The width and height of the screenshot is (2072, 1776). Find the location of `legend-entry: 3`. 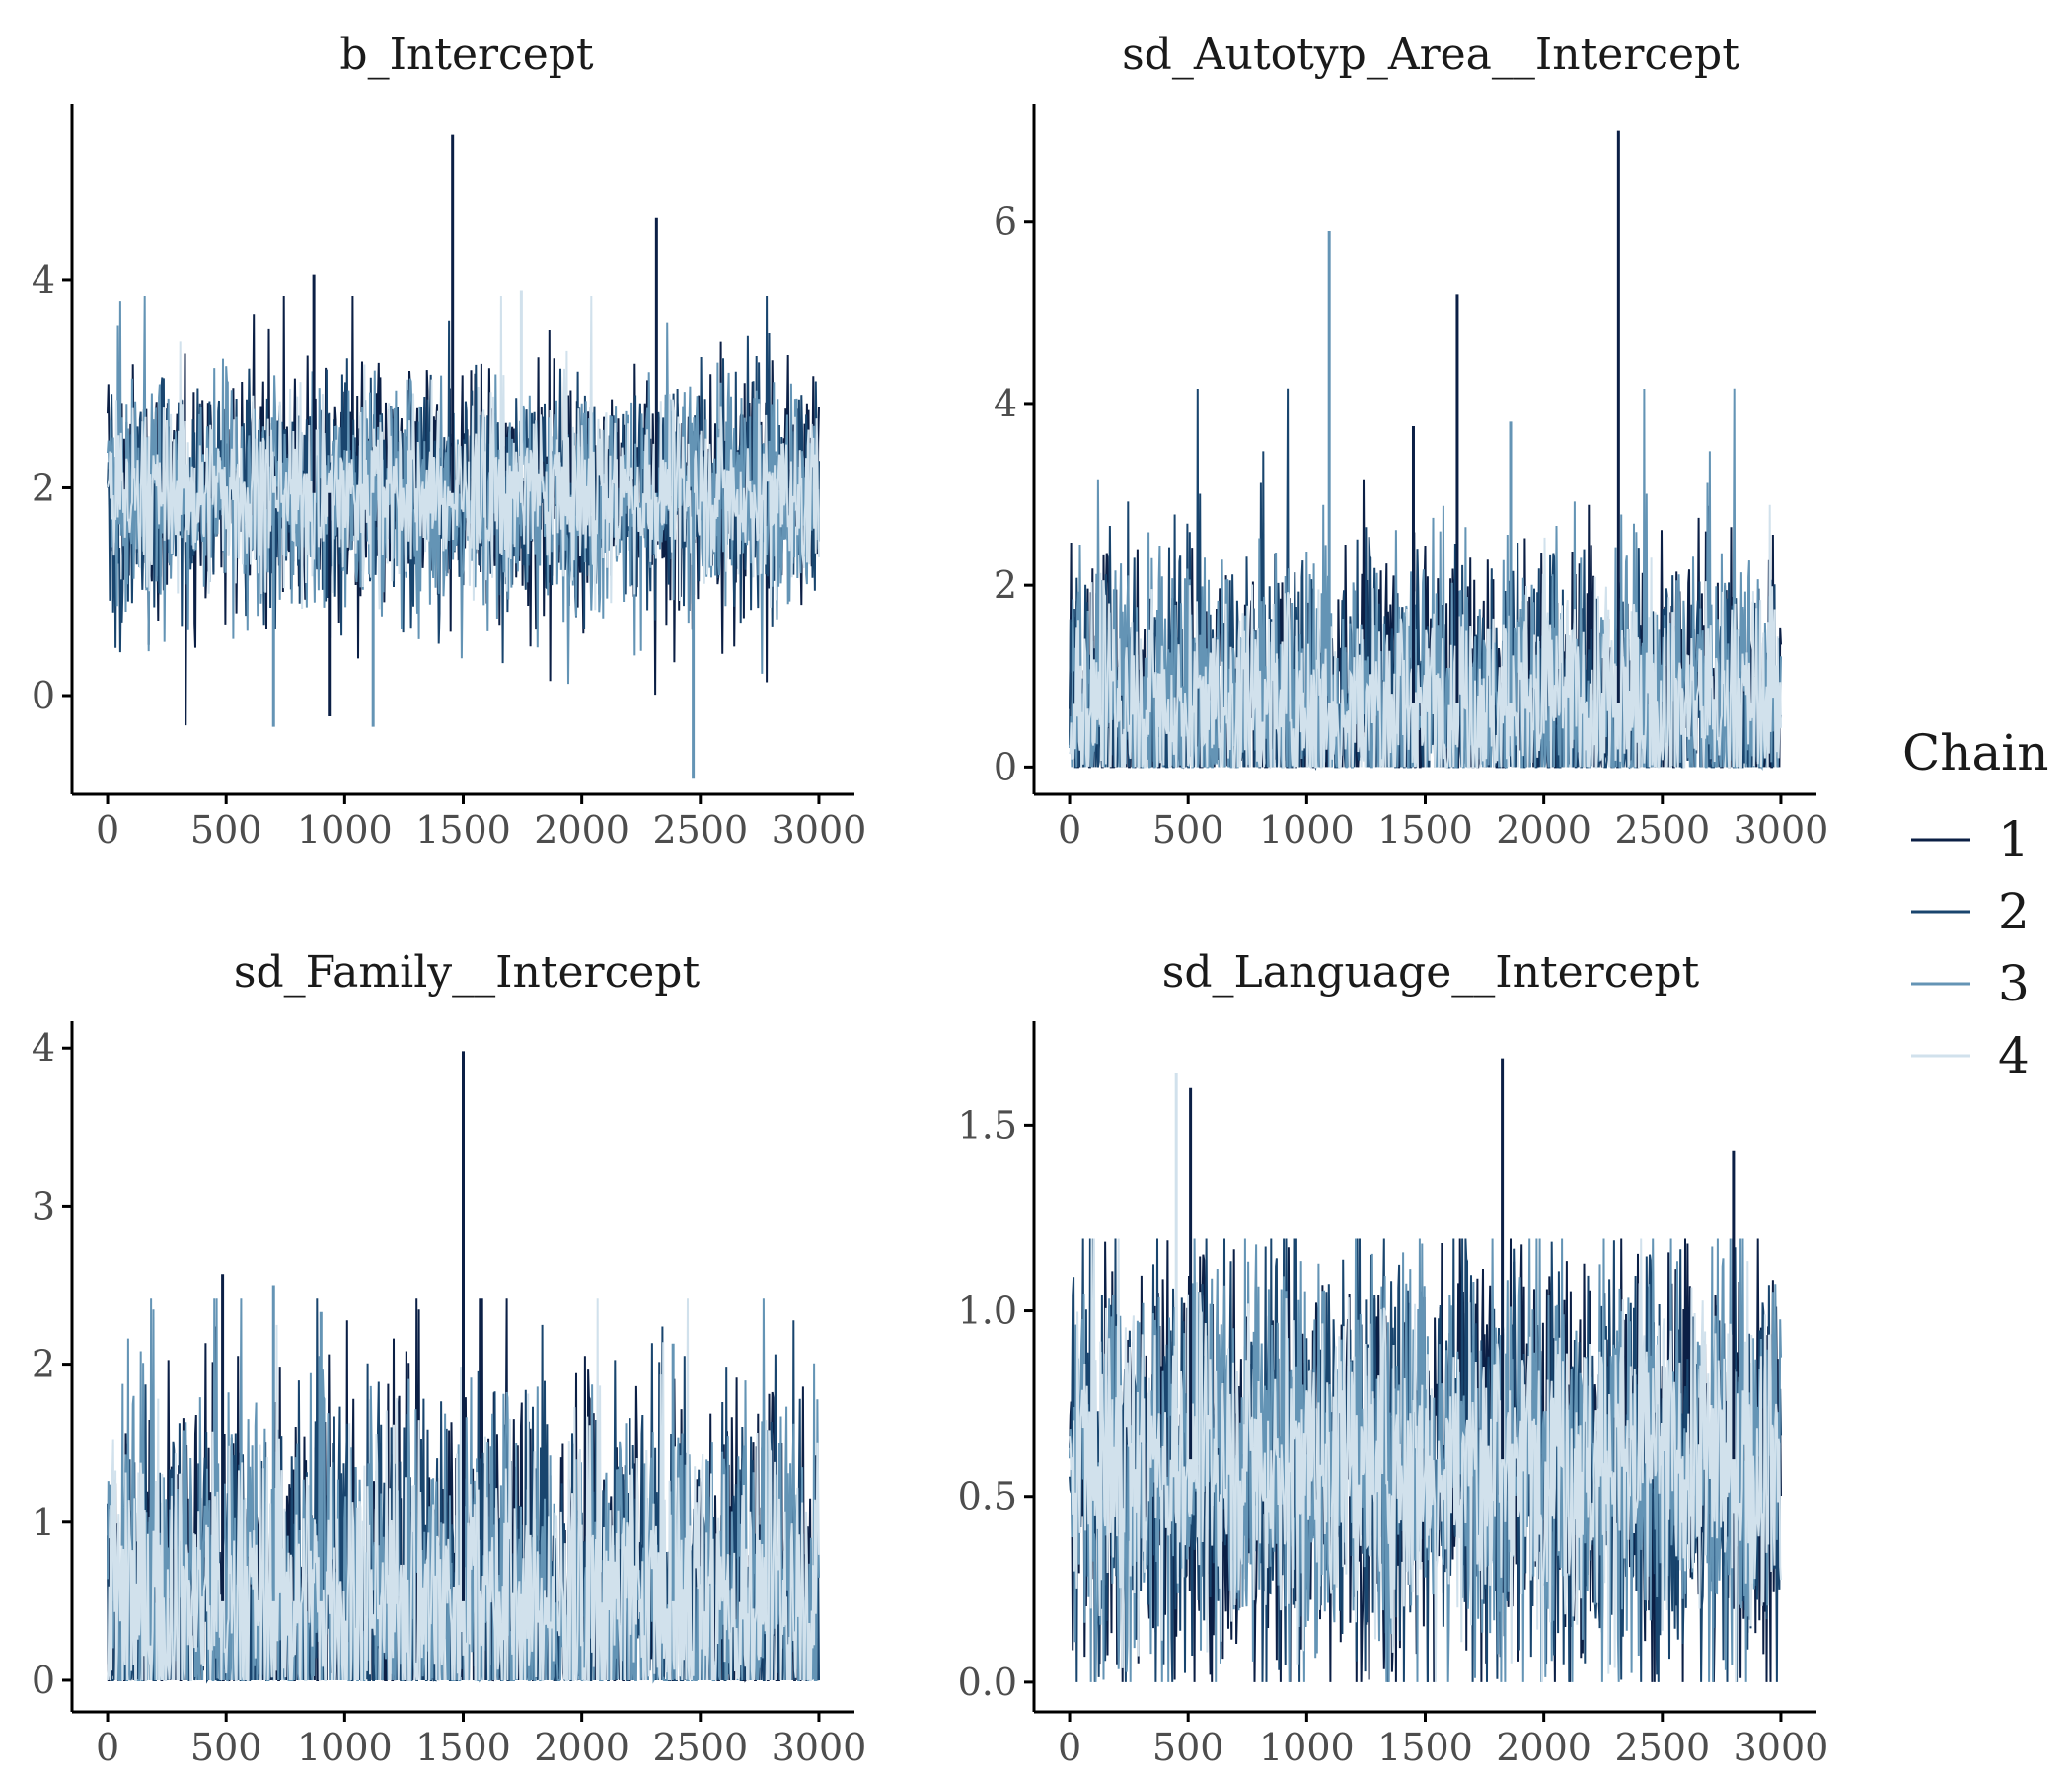

legend-entry: 3 is located at coordinates (1971, 984).